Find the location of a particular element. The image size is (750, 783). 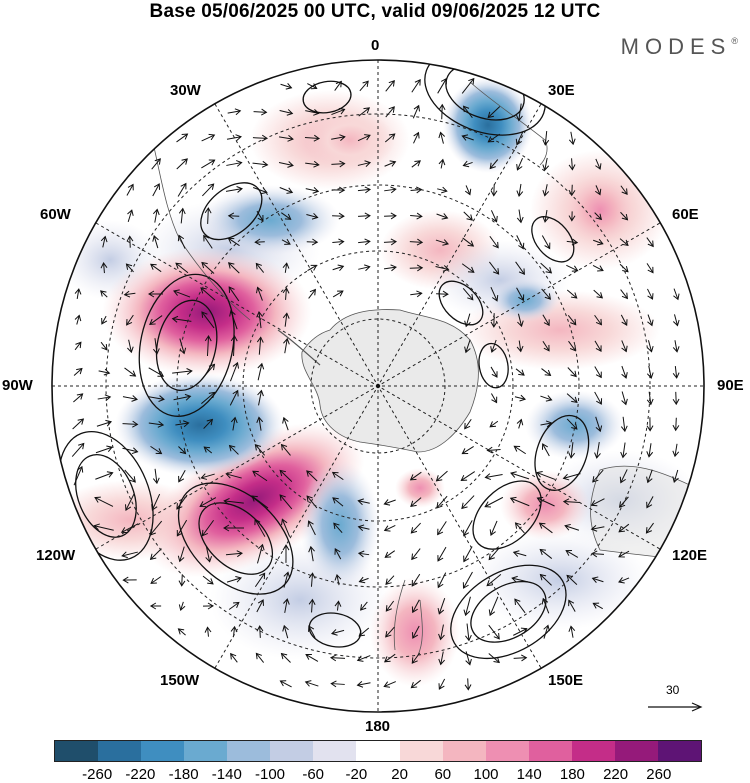

colorbar-tick-label: -180 is located at coordinates (183, 774).